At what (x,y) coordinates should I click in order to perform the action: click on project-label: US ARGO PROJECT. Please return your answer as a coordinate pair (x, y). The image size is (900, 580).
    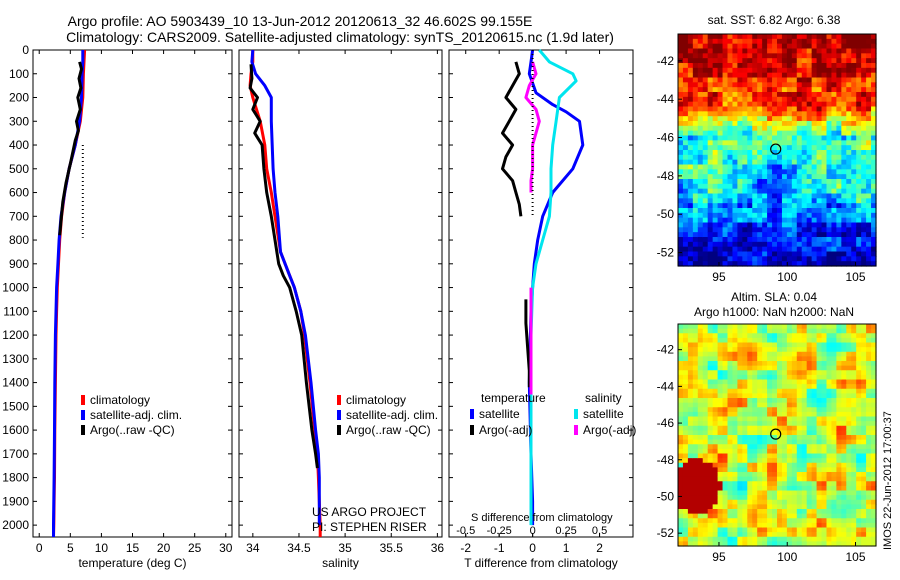
    Looking at the image, I should click on (369, 512).